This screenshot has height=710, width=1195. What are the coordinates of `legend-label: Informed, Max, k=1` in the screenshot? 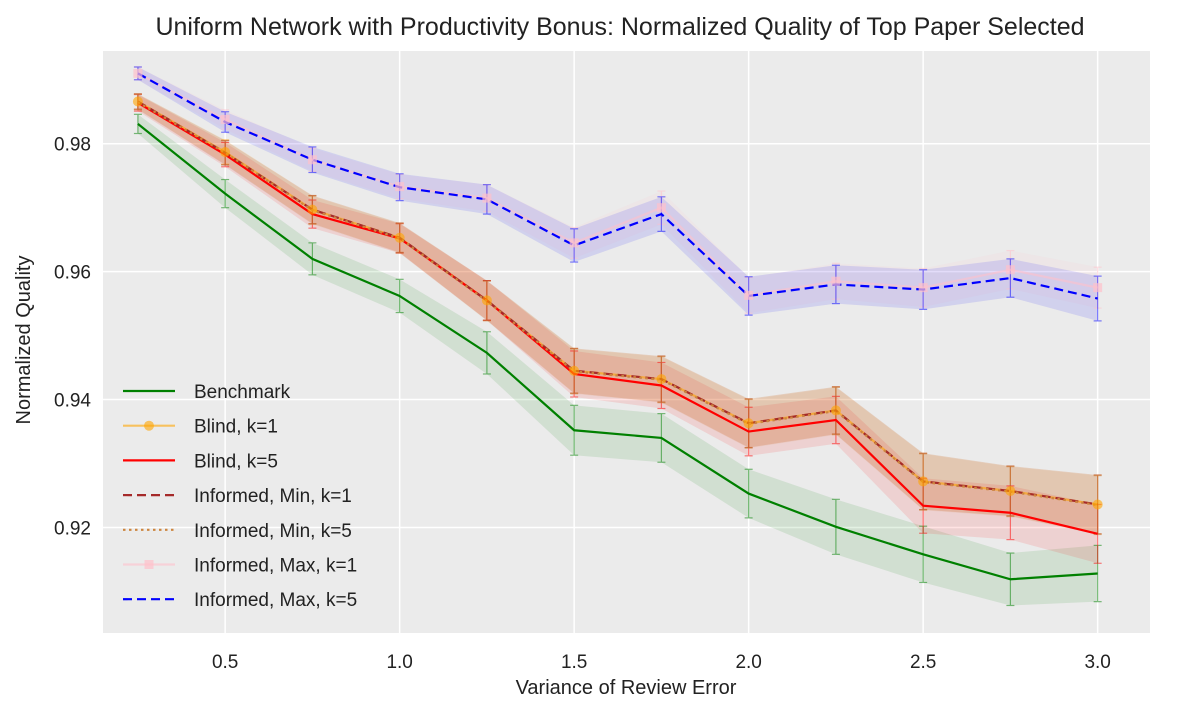 It's located at (275, 566).